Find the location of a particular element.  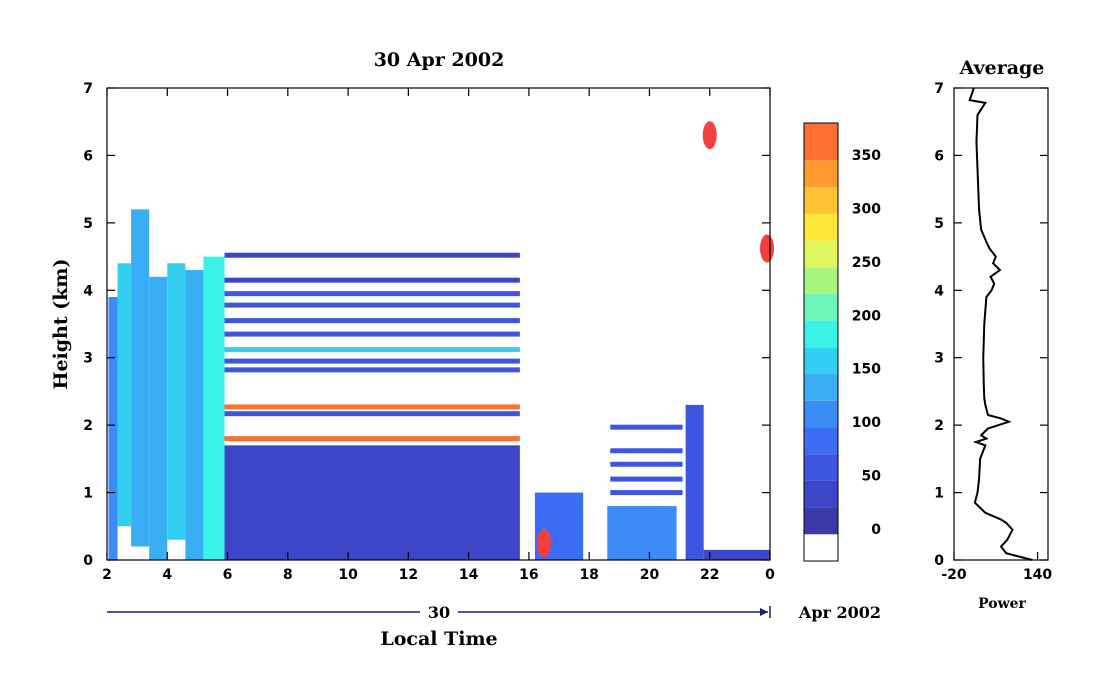

main-x-axis-label: Local Time is located at coordinates (438, 639).